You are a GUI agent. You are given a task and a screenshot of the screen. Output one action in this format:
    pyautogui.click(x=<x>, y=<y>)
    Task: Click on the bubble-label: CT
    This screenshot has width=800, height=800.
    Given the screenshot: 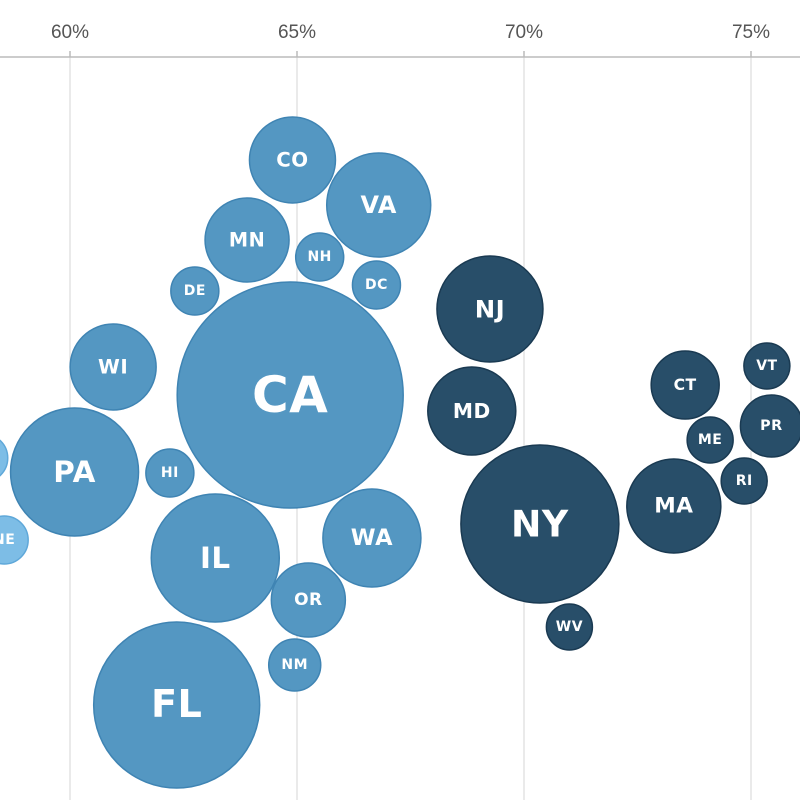 What is the action you would take?
    pyautogui.click(x=685, y=385)
    